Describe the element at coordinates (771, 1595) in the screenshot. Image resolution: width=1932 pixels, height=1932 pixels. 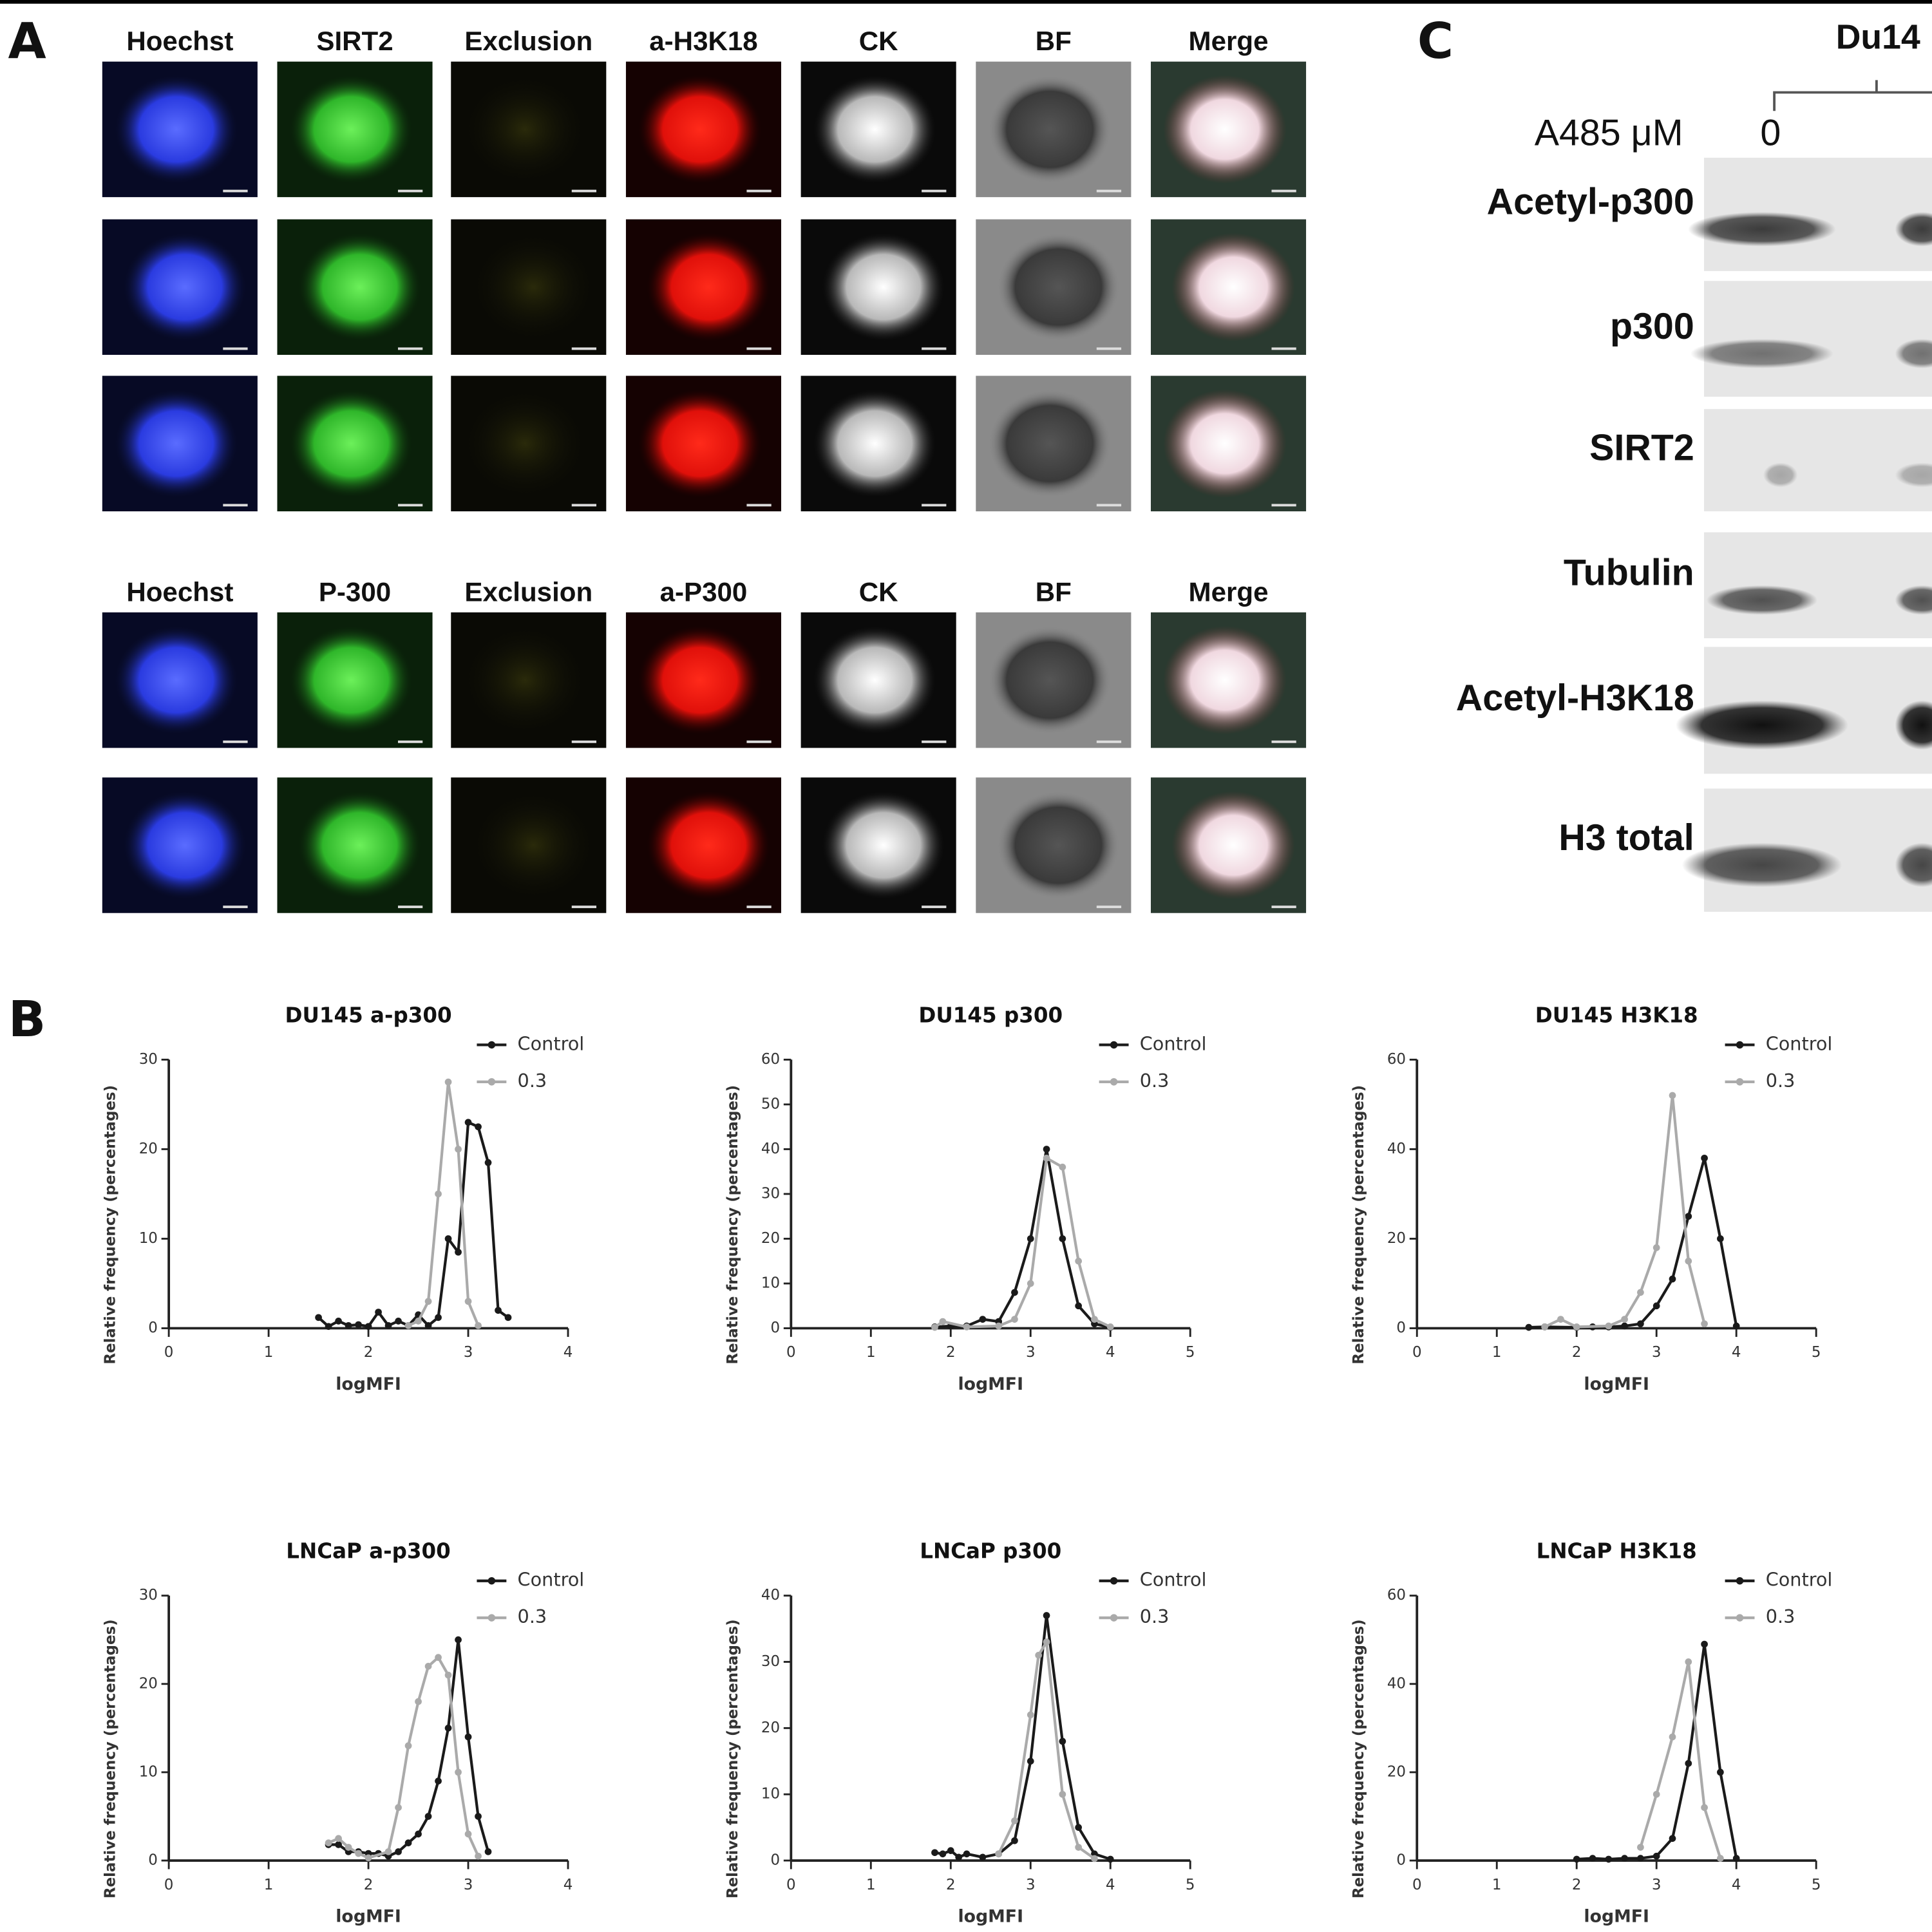
I see `y-tick-label: 40` at that location.